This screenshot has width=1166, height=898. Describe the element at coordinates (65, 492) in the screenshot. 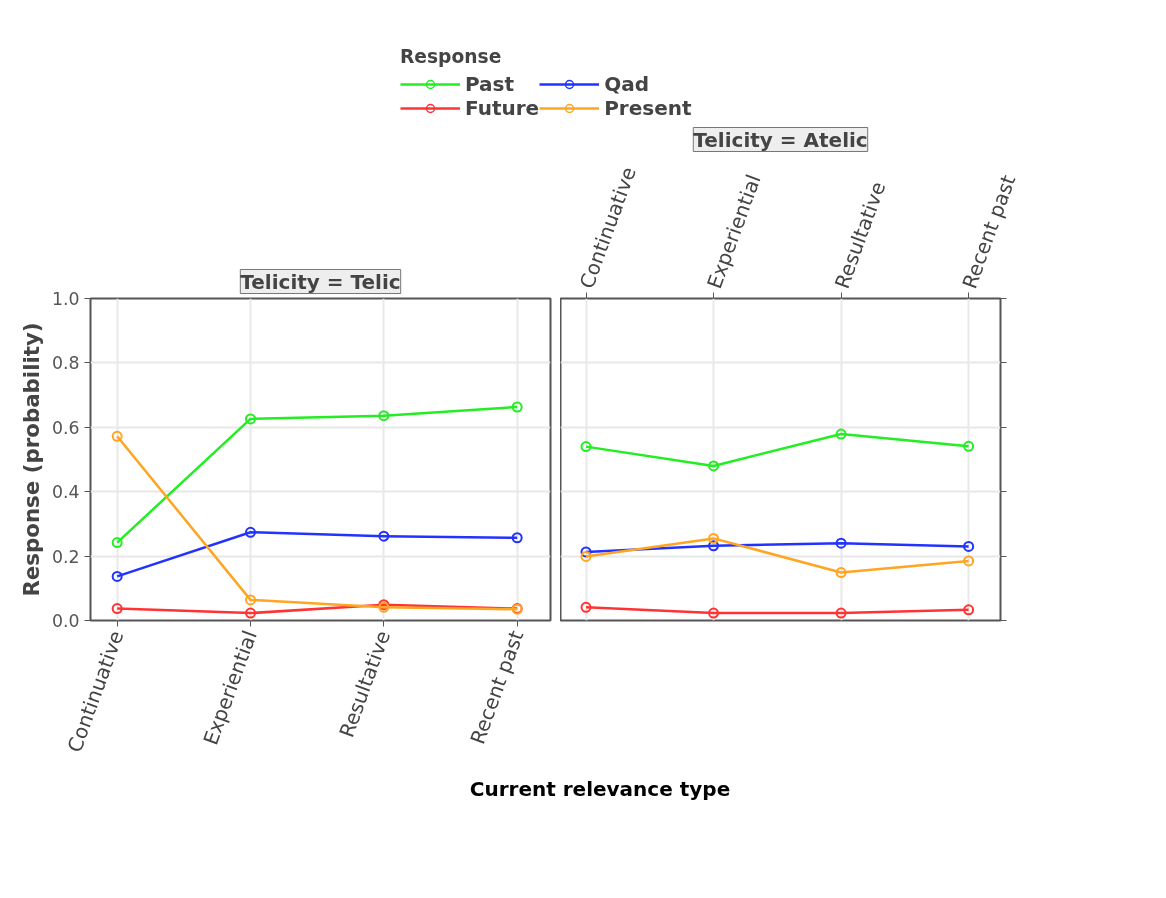

I see `y-tick-label: 0.4` at that location.